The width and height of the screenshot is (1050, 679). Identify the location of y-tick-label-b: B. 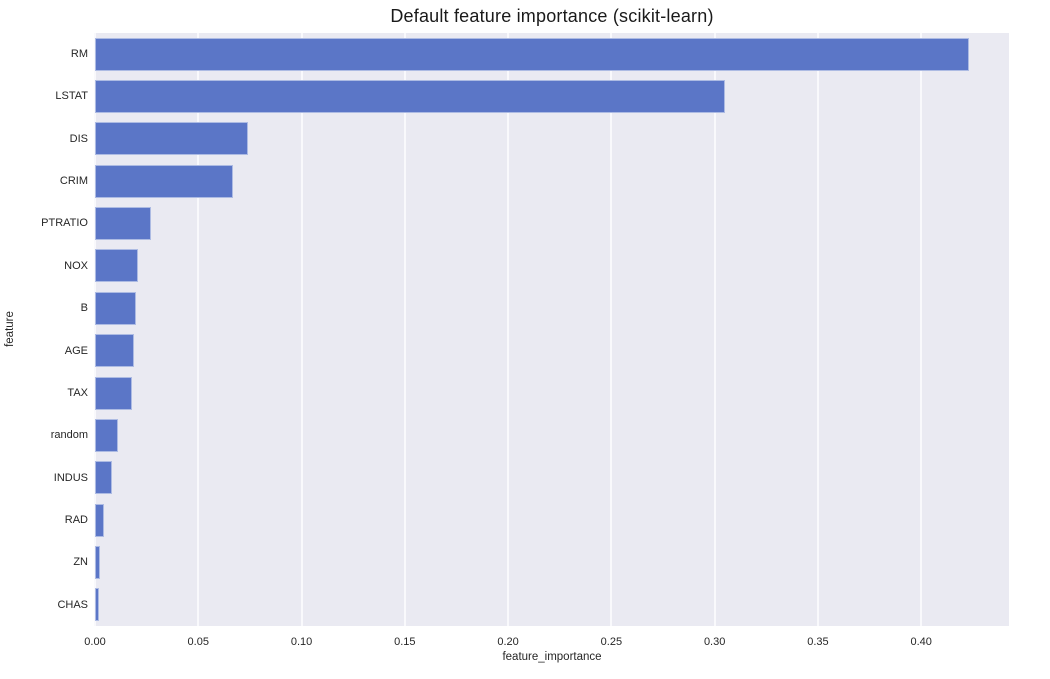
(84, 308).